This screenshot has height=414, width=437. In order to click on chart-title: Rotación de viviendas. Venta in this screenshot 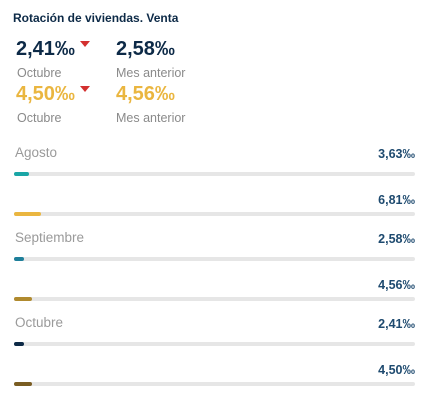, I will do `click(96, 18)`.